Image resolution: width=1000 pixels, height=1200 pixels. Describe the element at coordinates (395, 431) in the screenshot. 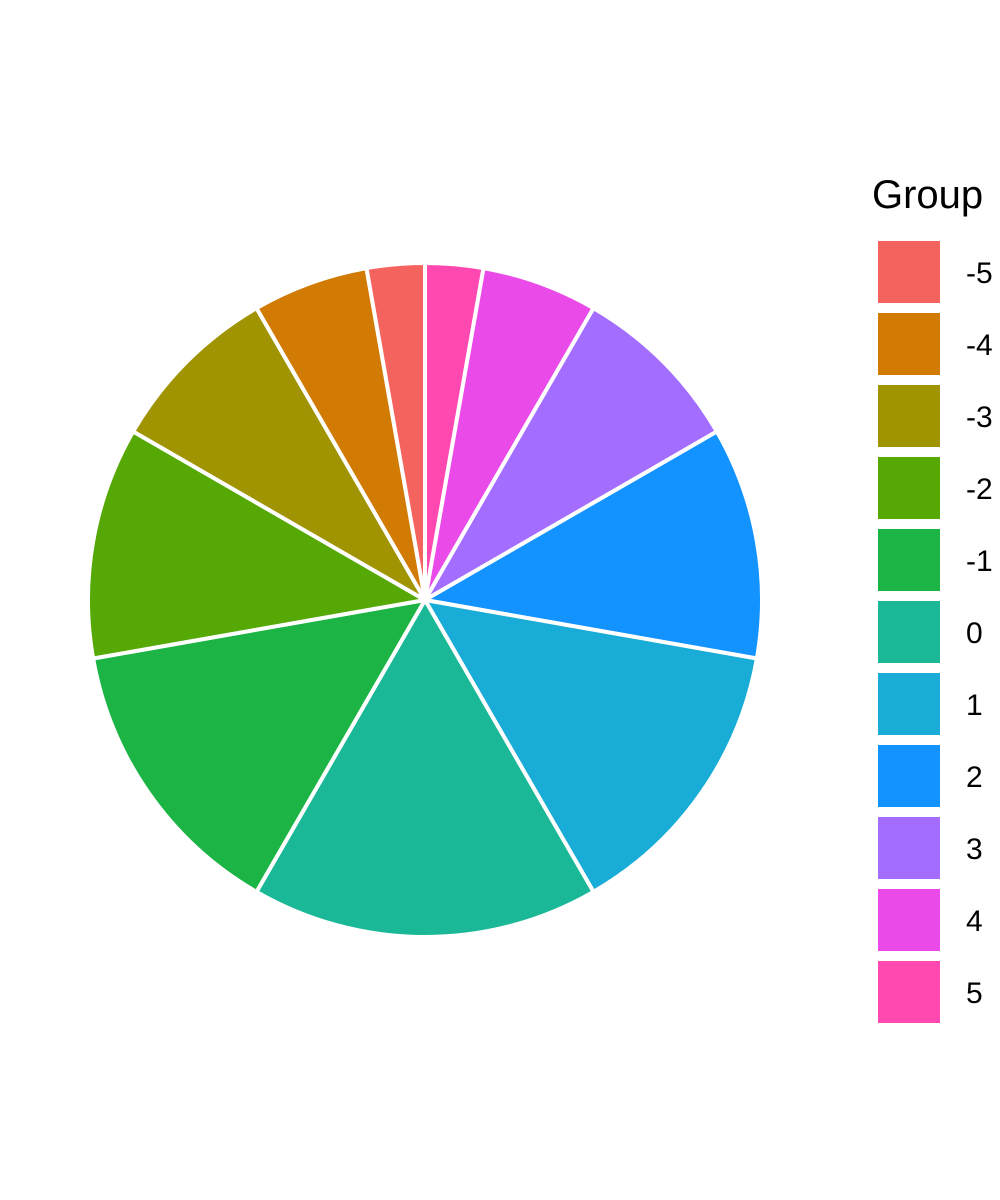

I see `pie-slice--5` at that location.